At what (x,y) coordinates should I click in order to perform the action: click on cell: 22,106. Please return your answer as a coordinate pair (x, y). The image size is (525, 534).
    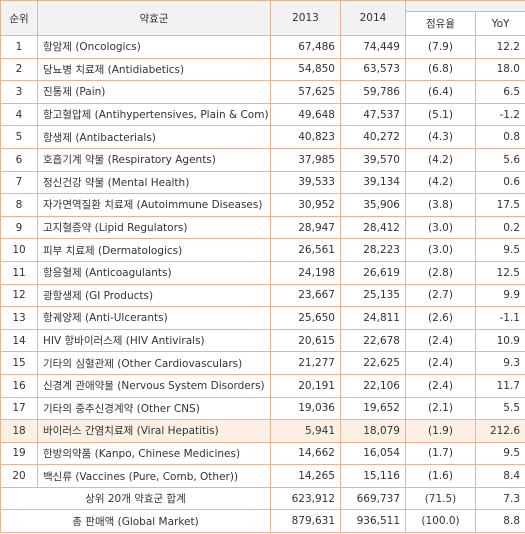
    Looking at the image, I should click on (373, 385).